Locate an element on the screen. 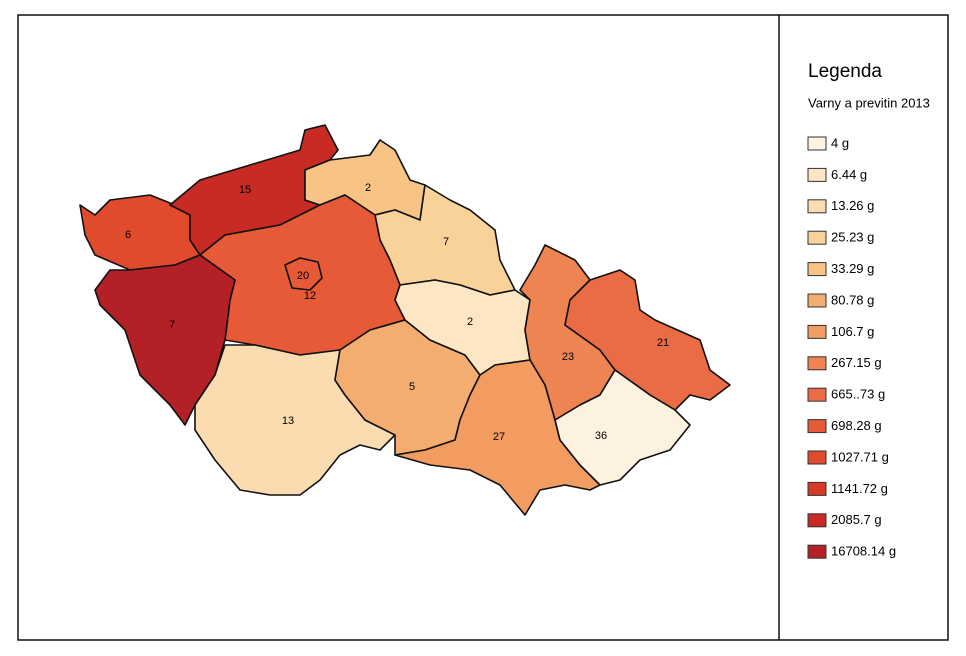  legend-label: 13.26 g is located at coordinates (852, 205).